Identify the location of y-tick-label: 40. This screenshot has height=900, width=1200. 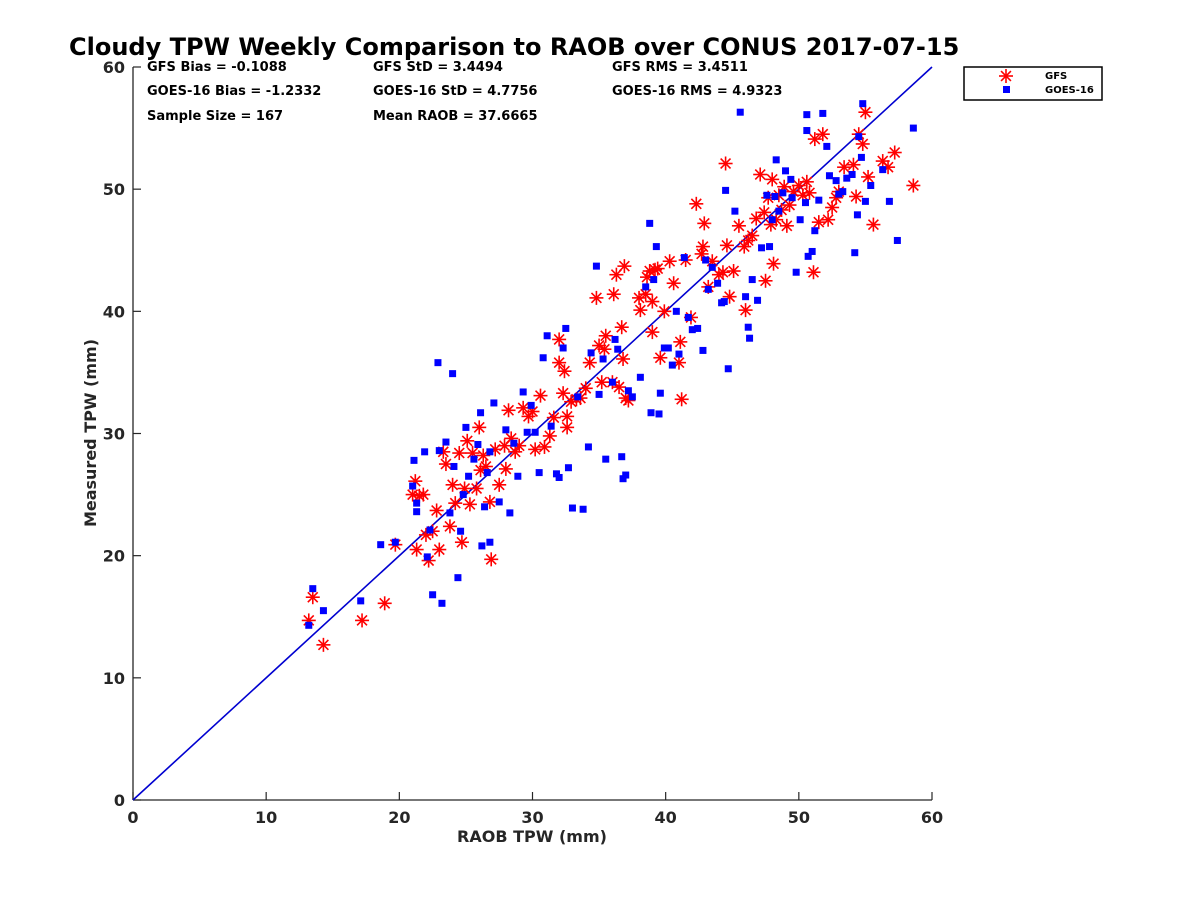
(114, 311).